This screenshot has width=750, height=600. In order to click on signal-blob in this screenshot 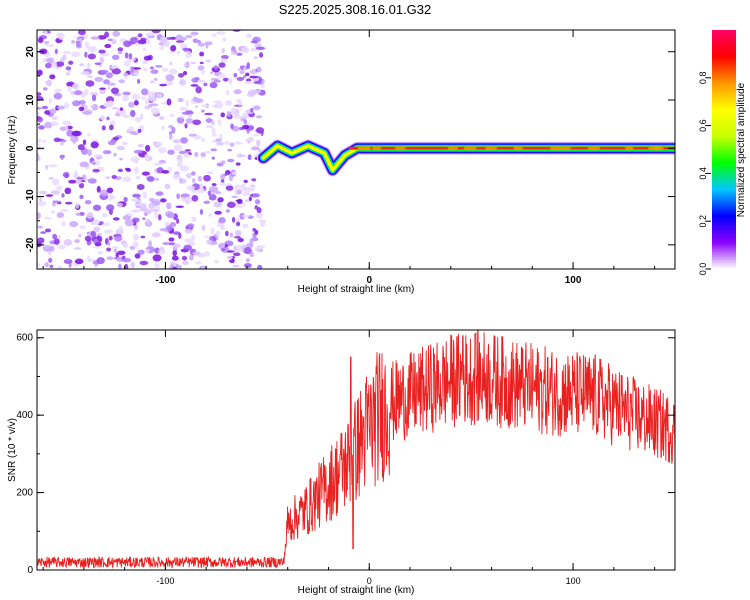, I will do `click(453, 148)`.